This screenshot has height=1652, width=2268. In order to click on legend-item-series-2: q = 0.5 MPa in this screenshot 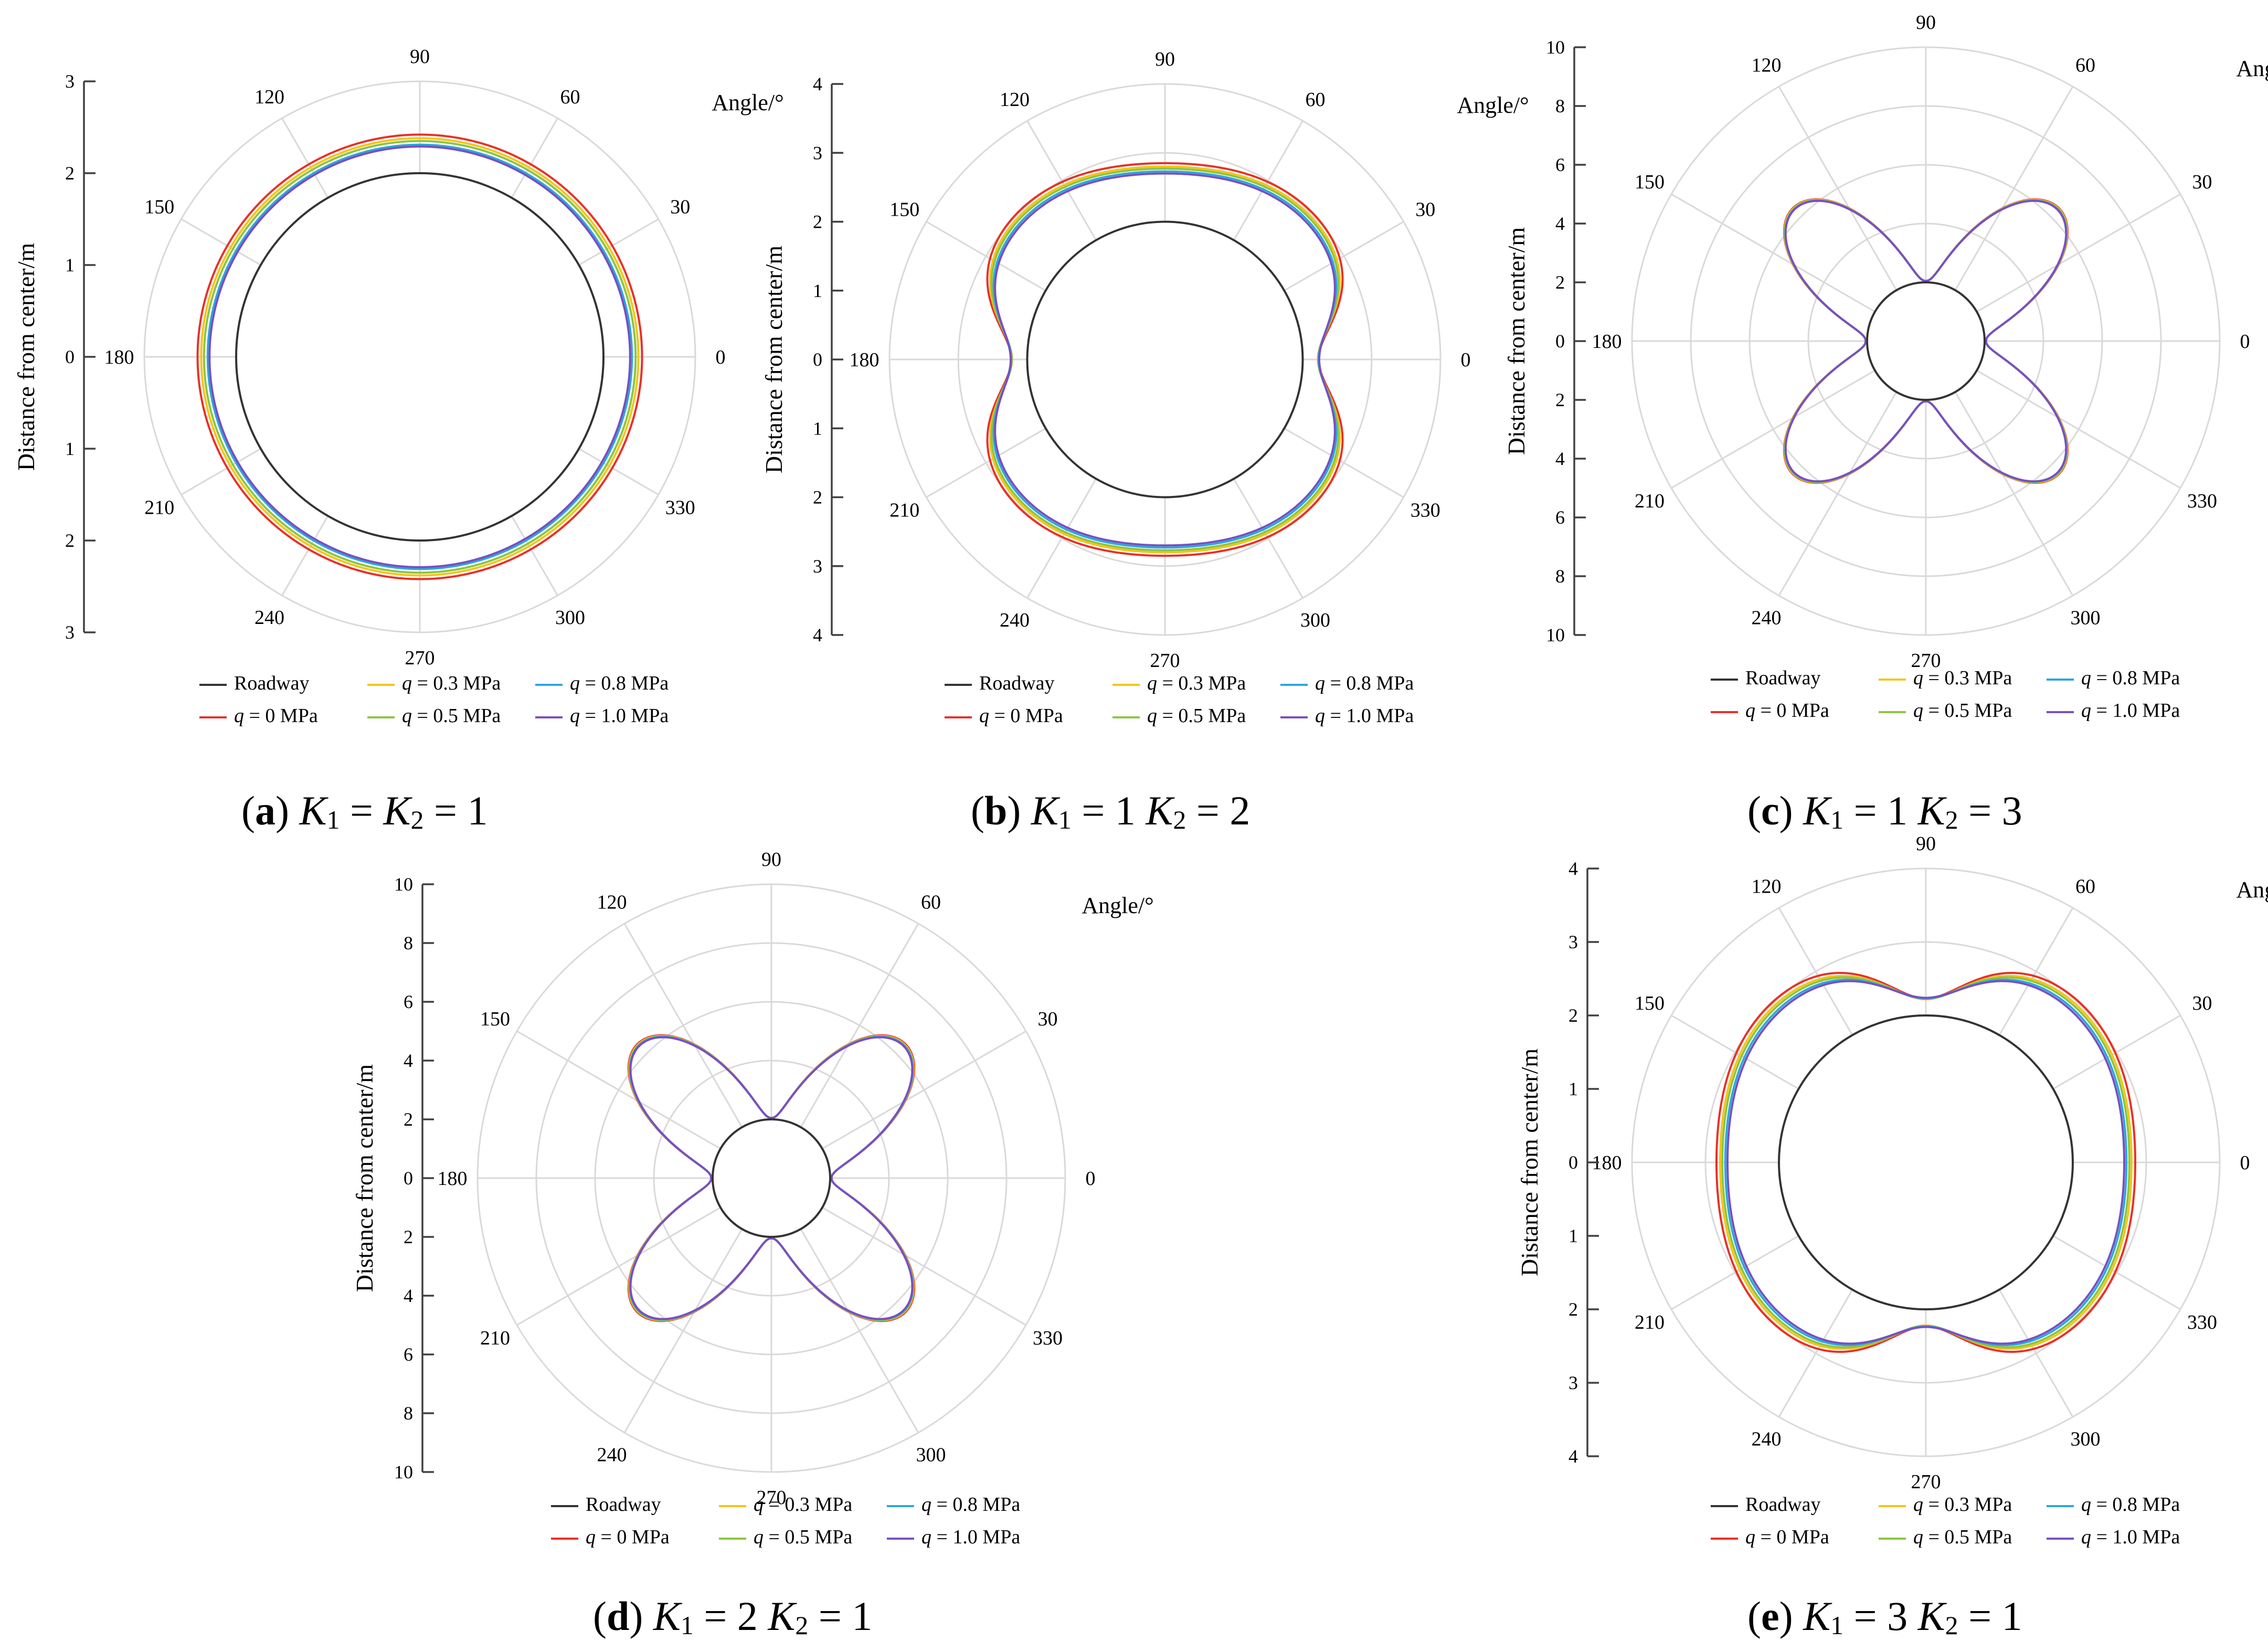, I will do `click(434, 715)`.